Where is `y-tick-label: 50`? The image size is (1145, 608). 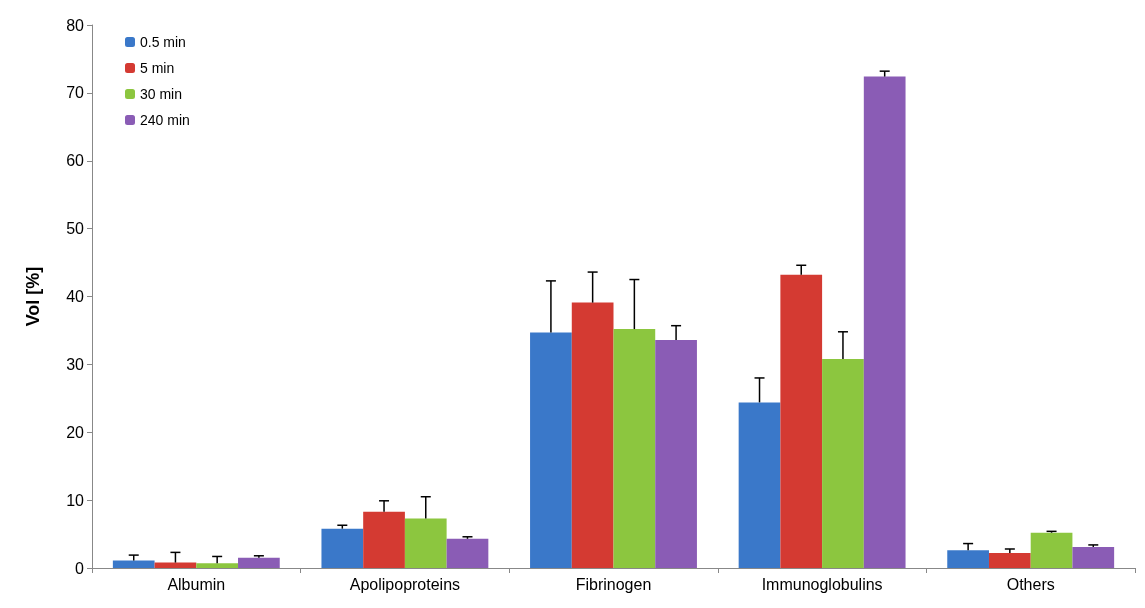 y-tick-label: 50 is located at coordinates (75, 229).